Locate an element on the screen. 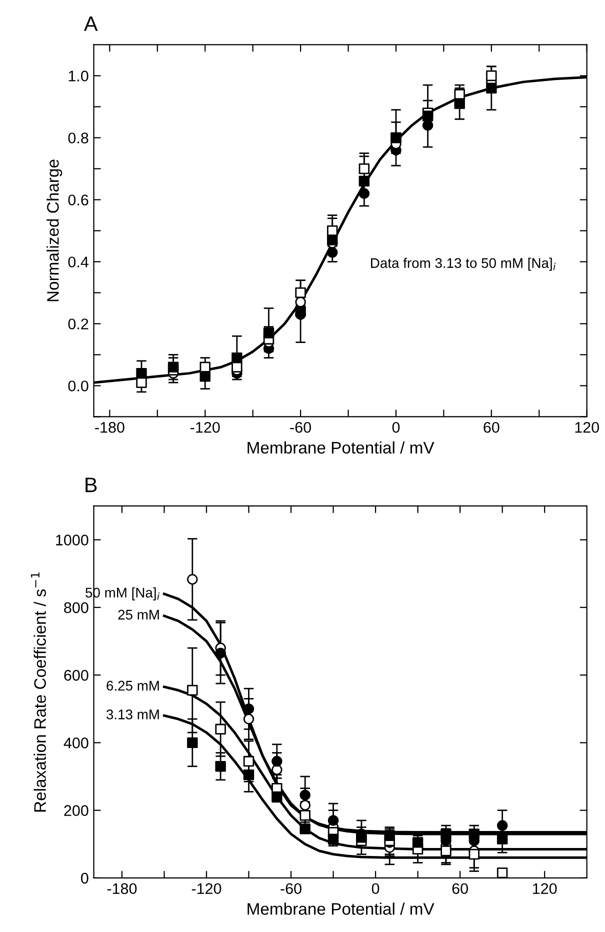 The height and width of the screenshot is (932, 605). y-tick-label: 800 is located at coordinates (76, 608).